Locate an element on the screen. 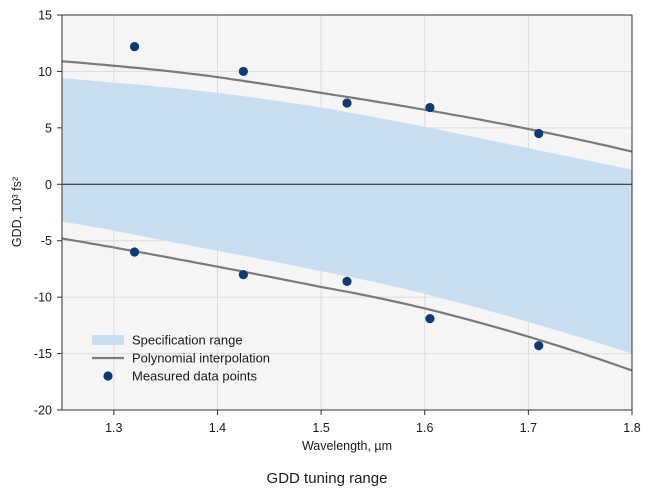 The width and height of the screenshot is (654, 494). legend-label: Measured data points is located at coordinates (195, 376).